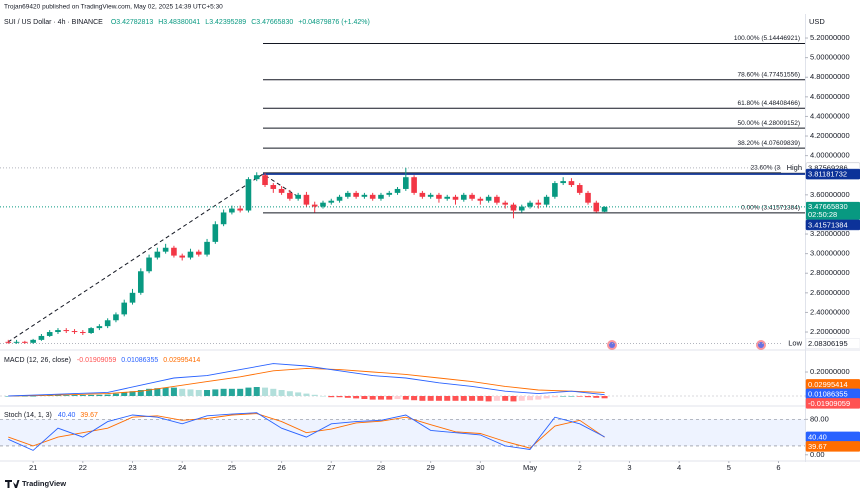  What do you see at coordinates (306, 382) in the screenshot?
I see `signal-line` at bounding box center [306, 382].